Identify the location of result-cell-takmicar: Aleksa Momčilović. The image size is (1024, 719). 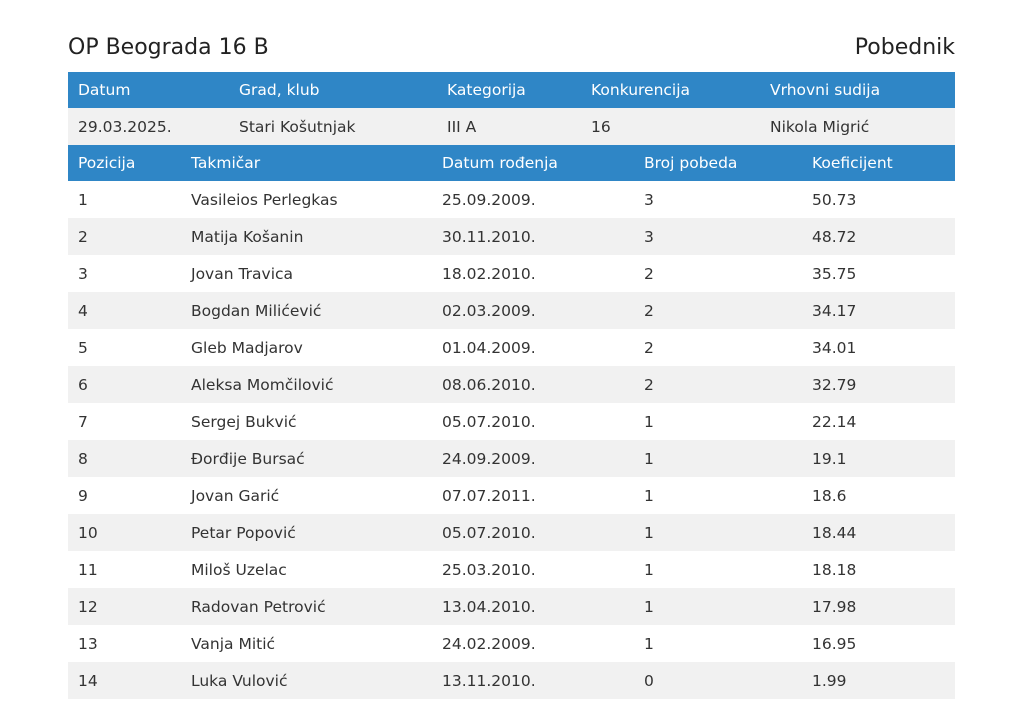
(306, 384).